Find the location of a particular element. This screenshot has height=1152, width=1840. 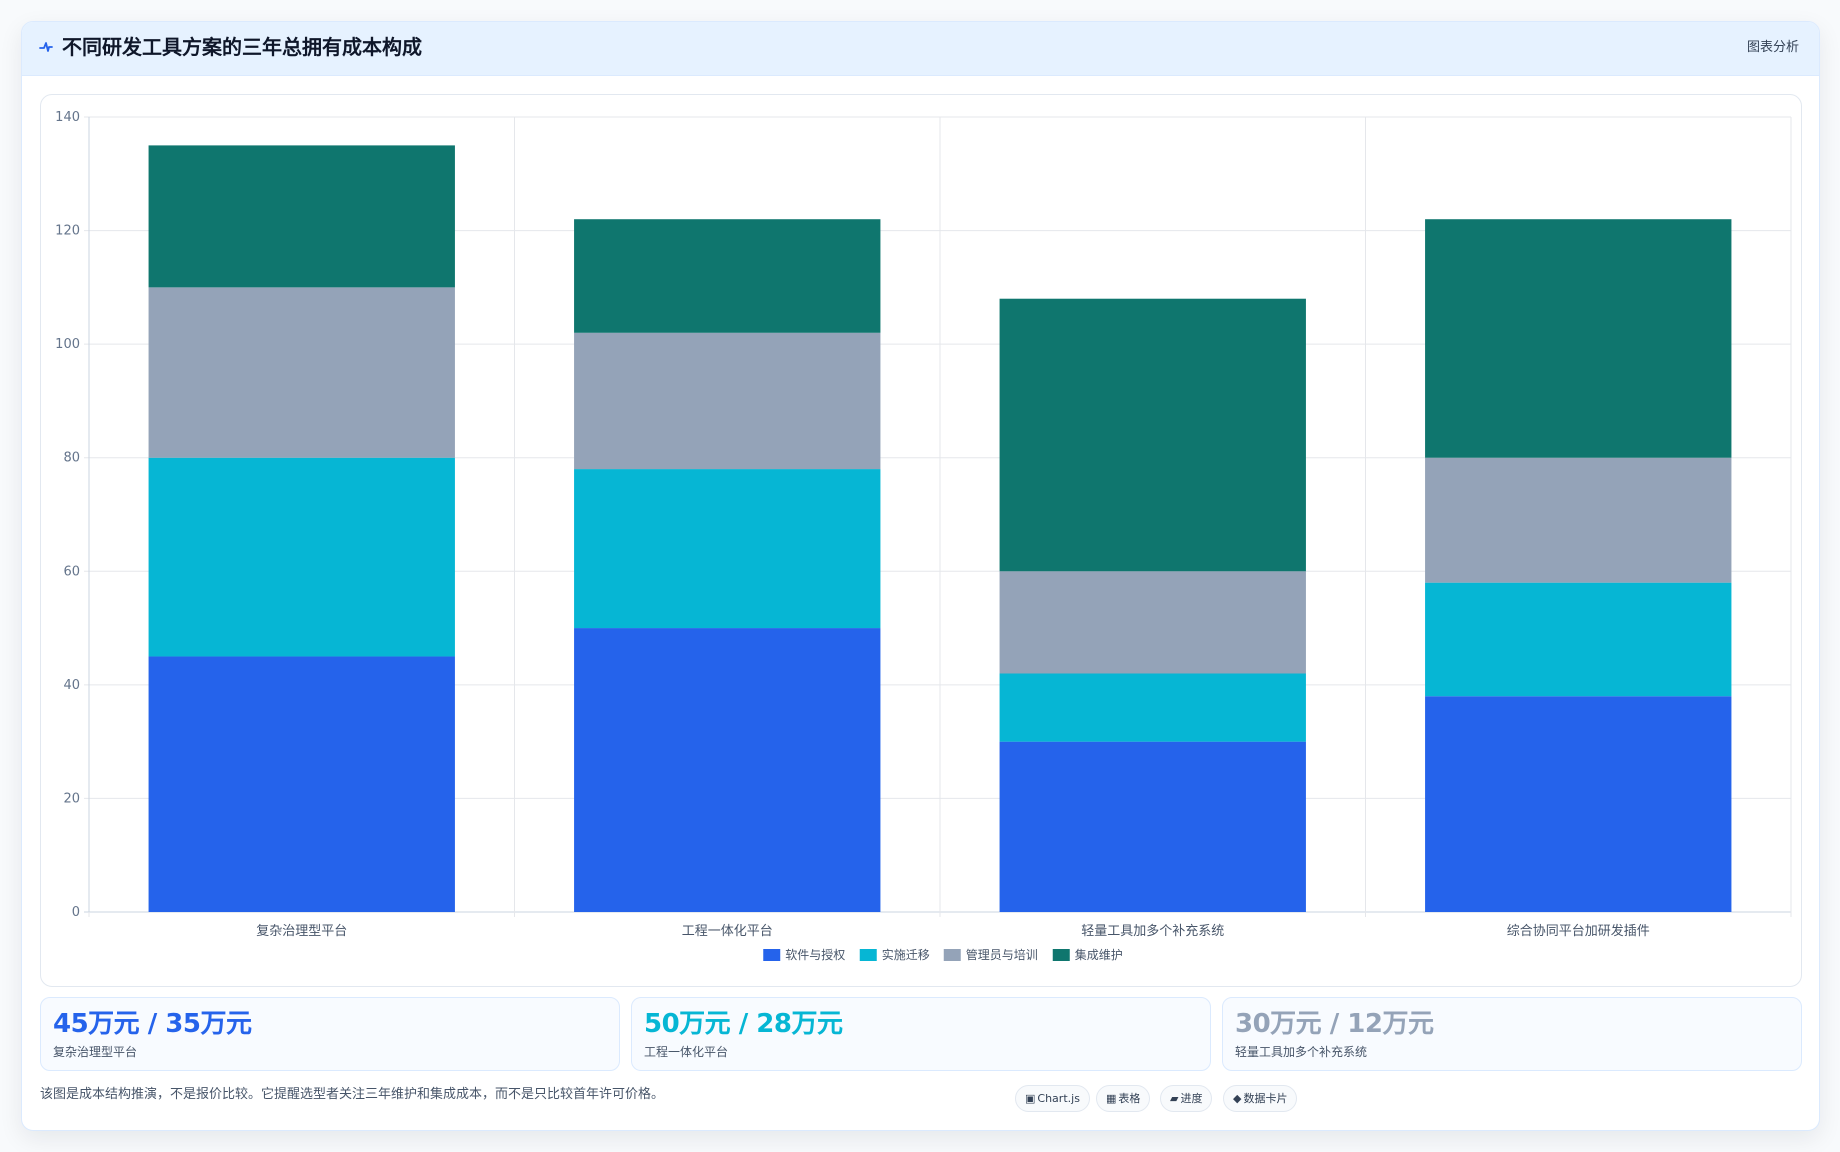

chip-data-card: ◆ 数据卡片 is located at coordinates (1260, 1098).